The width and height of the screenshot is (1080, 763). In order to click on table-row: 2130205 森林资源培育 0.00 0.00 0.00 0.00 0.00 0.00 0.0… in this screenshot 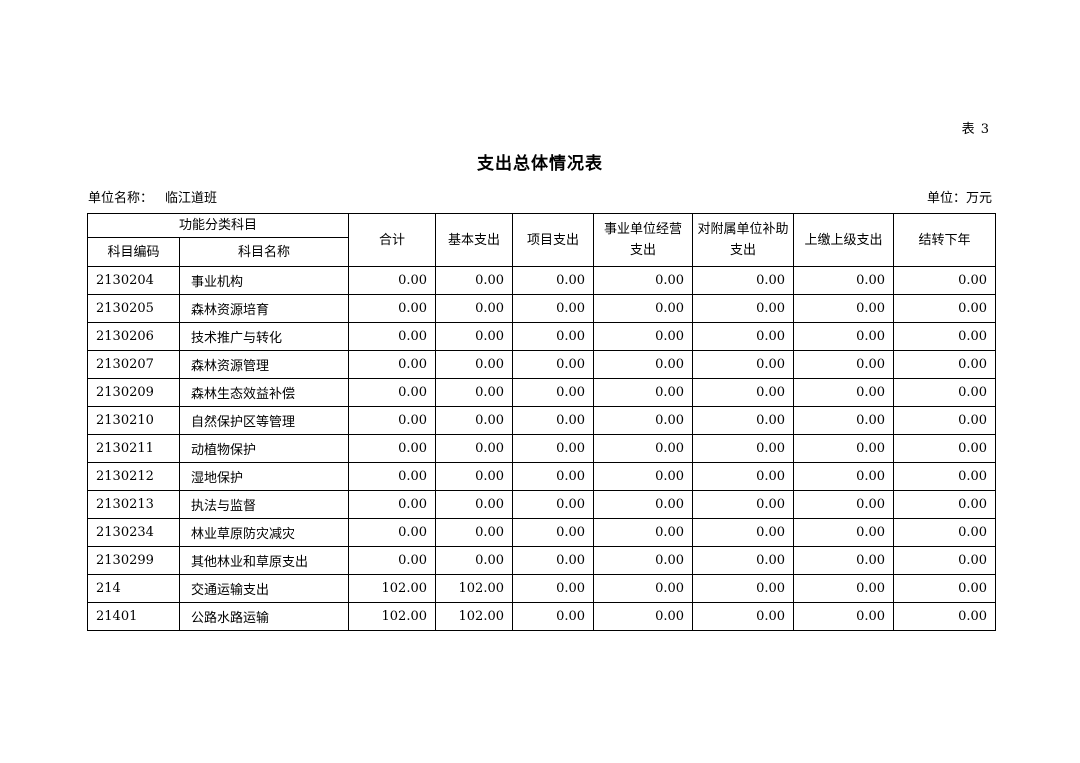, I will do `click(542, 309)`.